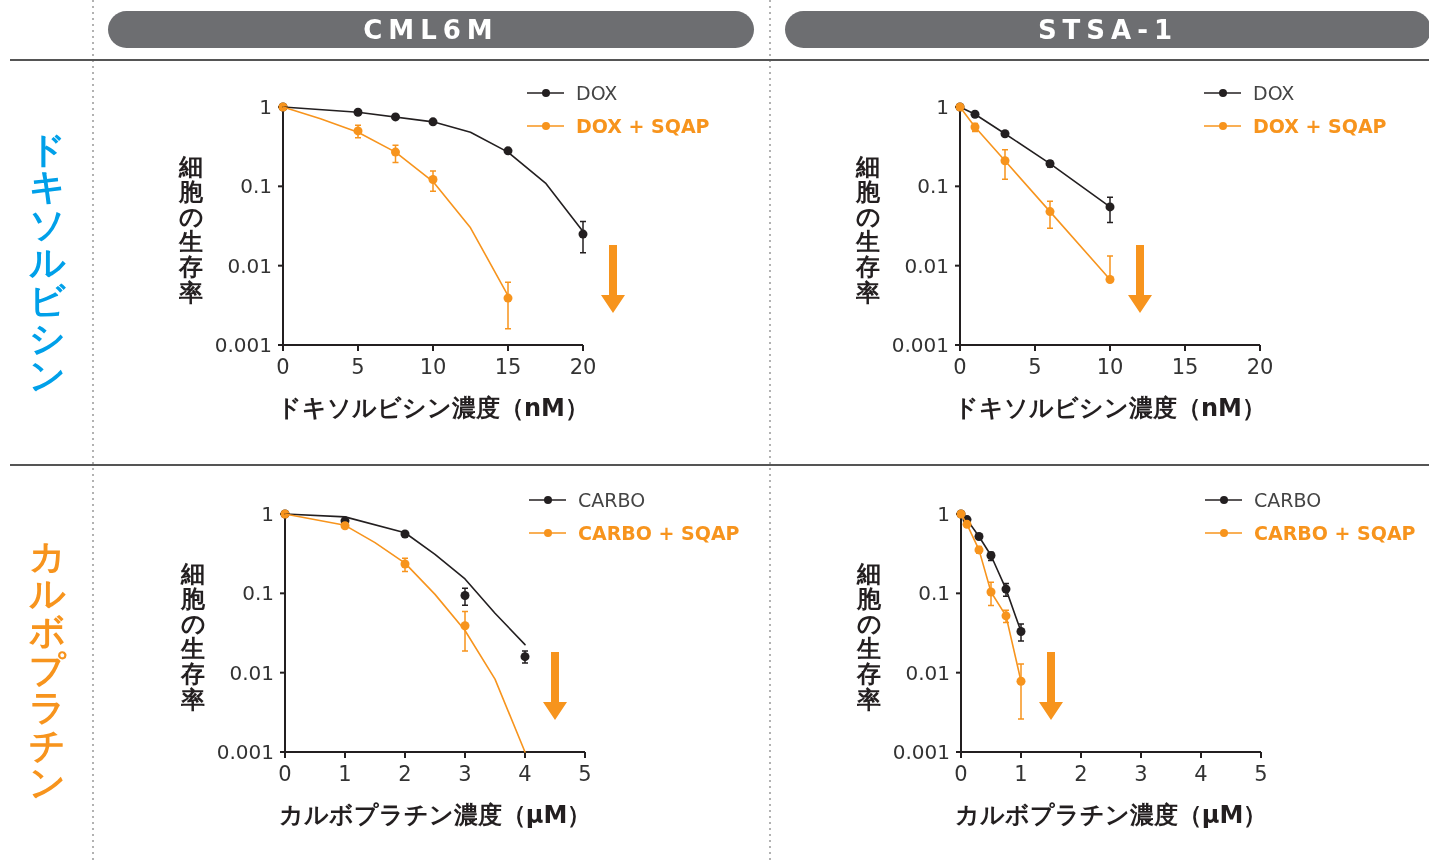 This screenshot has width=1429, height=864. Describe the element at coordinates (47, 669) in the screenshot. I see `text: カルボプラチン` at that location.